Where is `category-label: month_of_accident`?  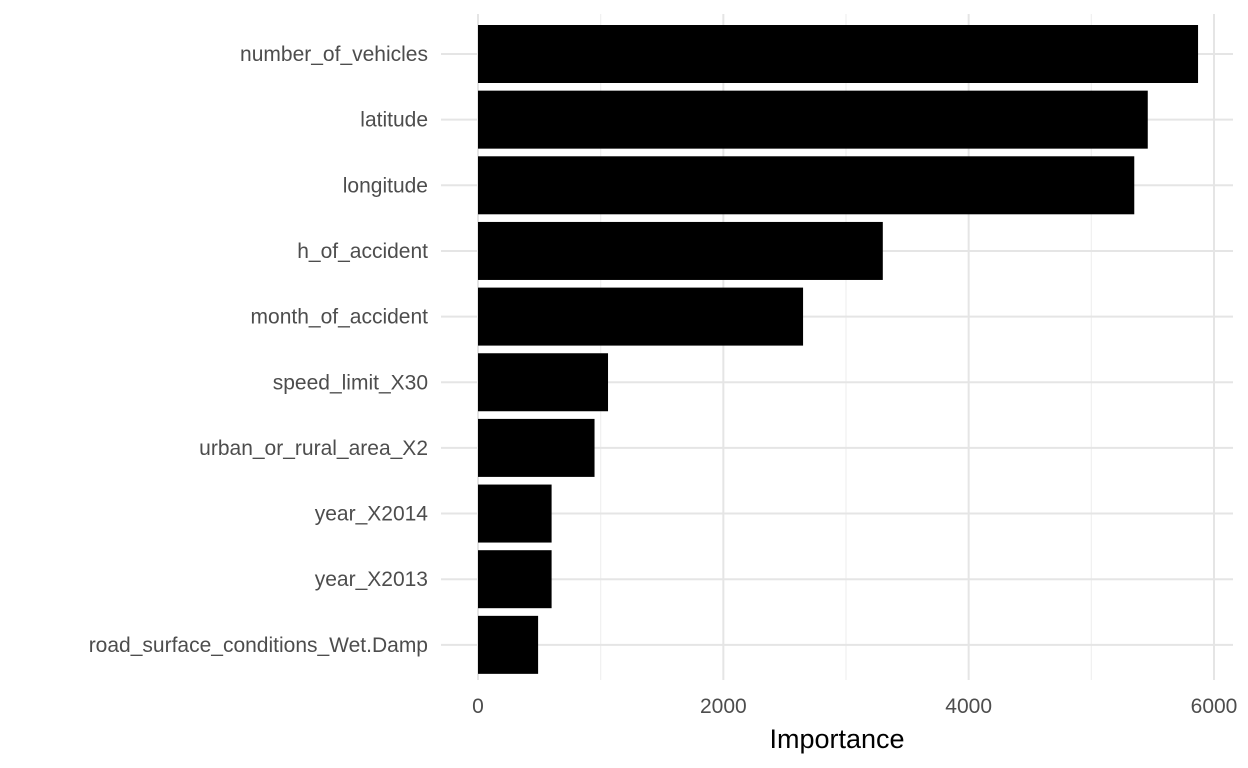
category-label: month_of_accident is located at coordinates (340, 317).